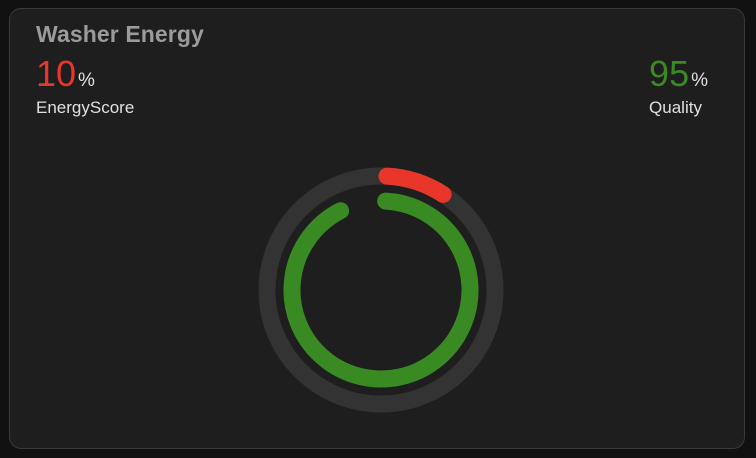 The height and width of the screenshot is (458, 756). Describe the element at coordinates (669, 73) in the screenshot. I see `quality-value: 95` at that location.